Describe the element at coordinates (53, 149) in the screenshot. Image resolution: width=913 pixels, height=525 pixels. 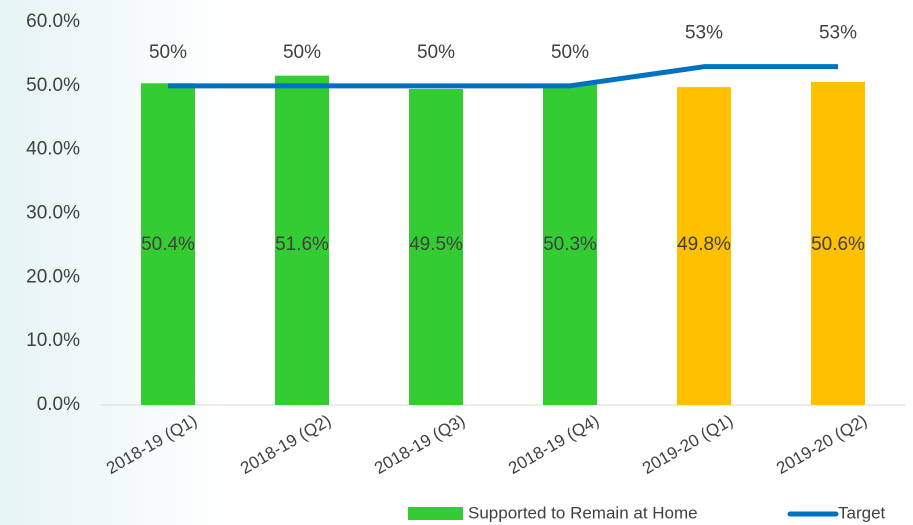
I see `y-tick-label: 40.0%` at that location.